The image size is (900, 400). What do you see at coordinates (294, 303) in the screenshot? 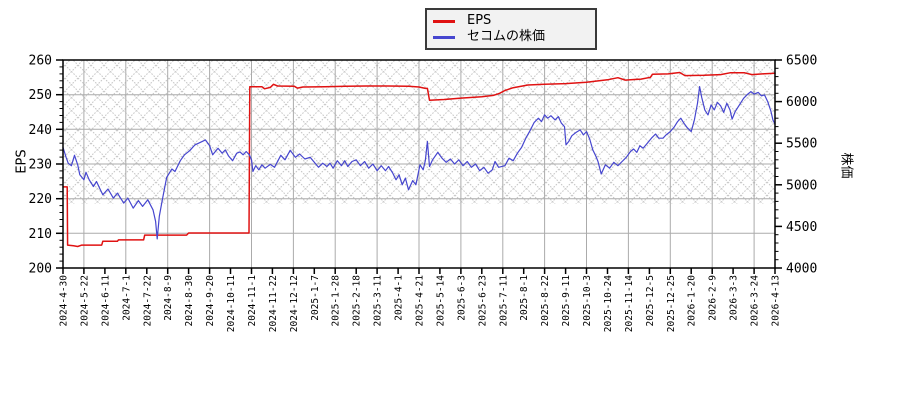
I see `x-tick-label: 2024-12-12` at bounding box center [294, 303].